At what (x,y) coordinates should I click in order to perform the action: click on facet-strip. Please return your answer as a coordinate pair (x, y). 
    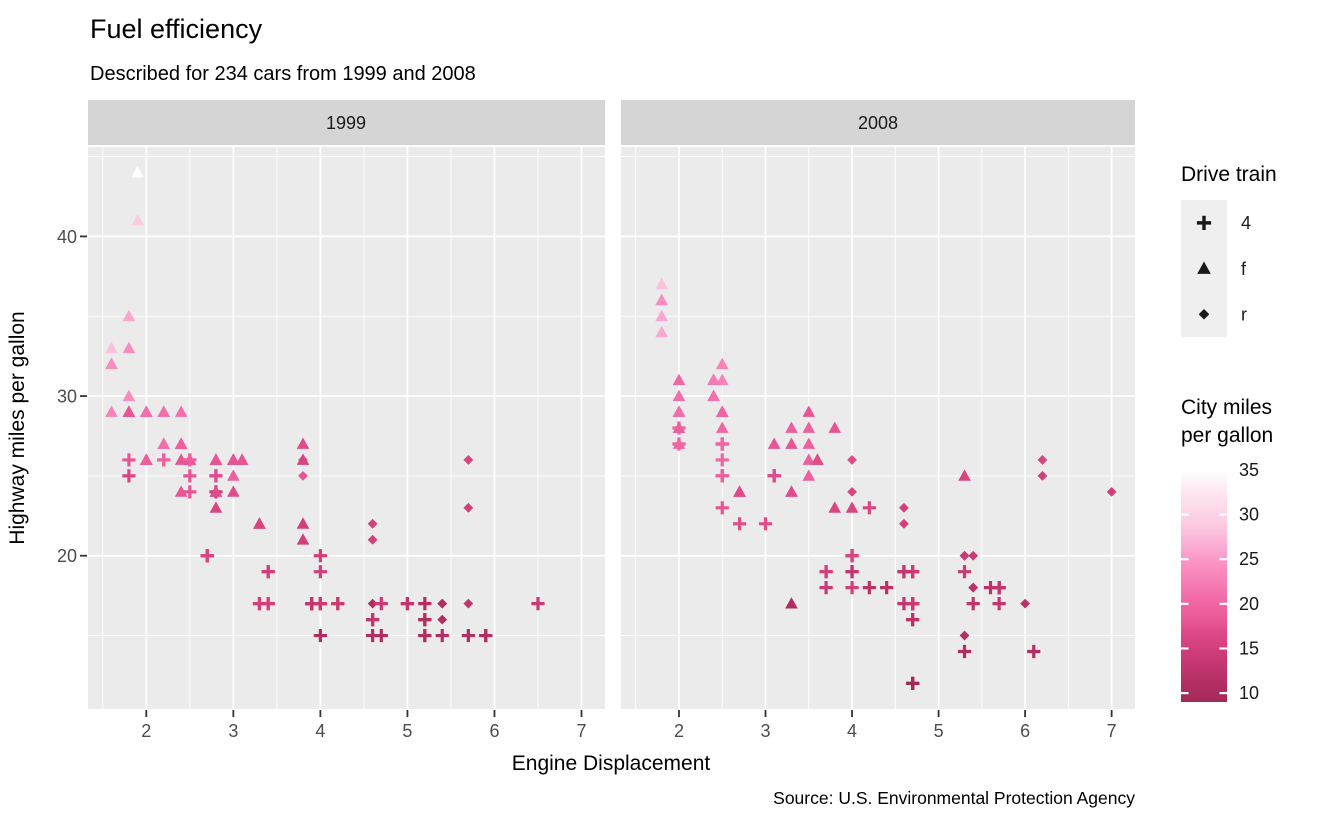
    Looking at the image, I should click on (878, 122).